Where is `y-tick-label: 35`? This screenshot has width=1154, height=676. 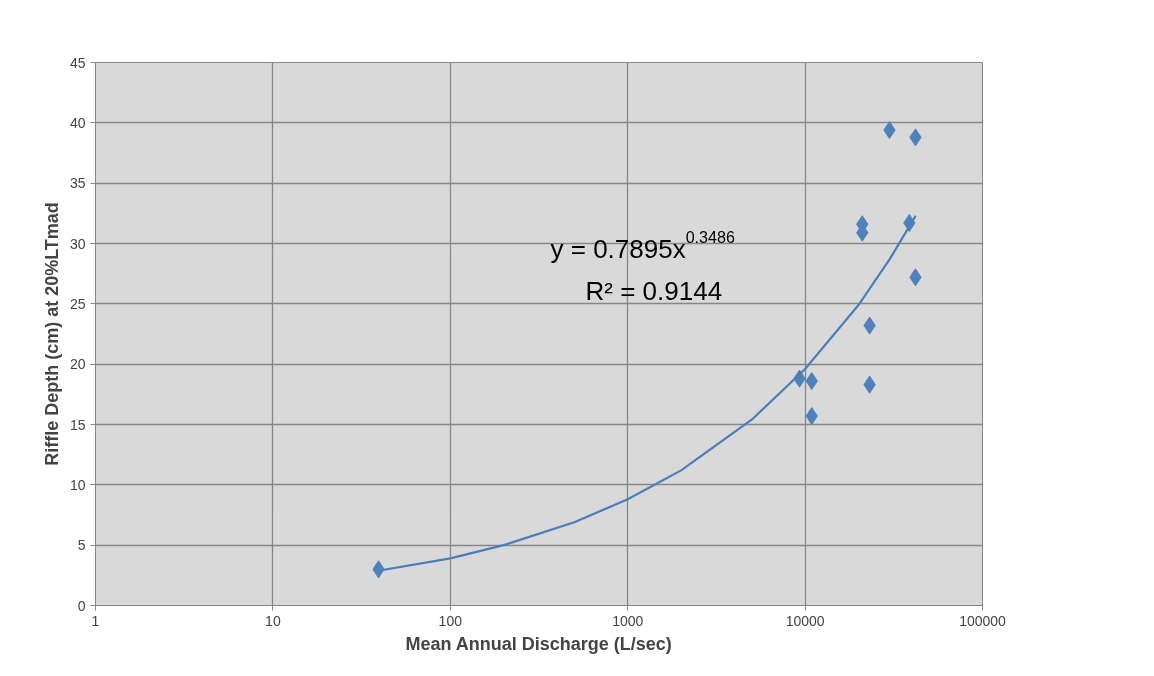
y-tick-label: 35 is located at coordinates (77, 183).